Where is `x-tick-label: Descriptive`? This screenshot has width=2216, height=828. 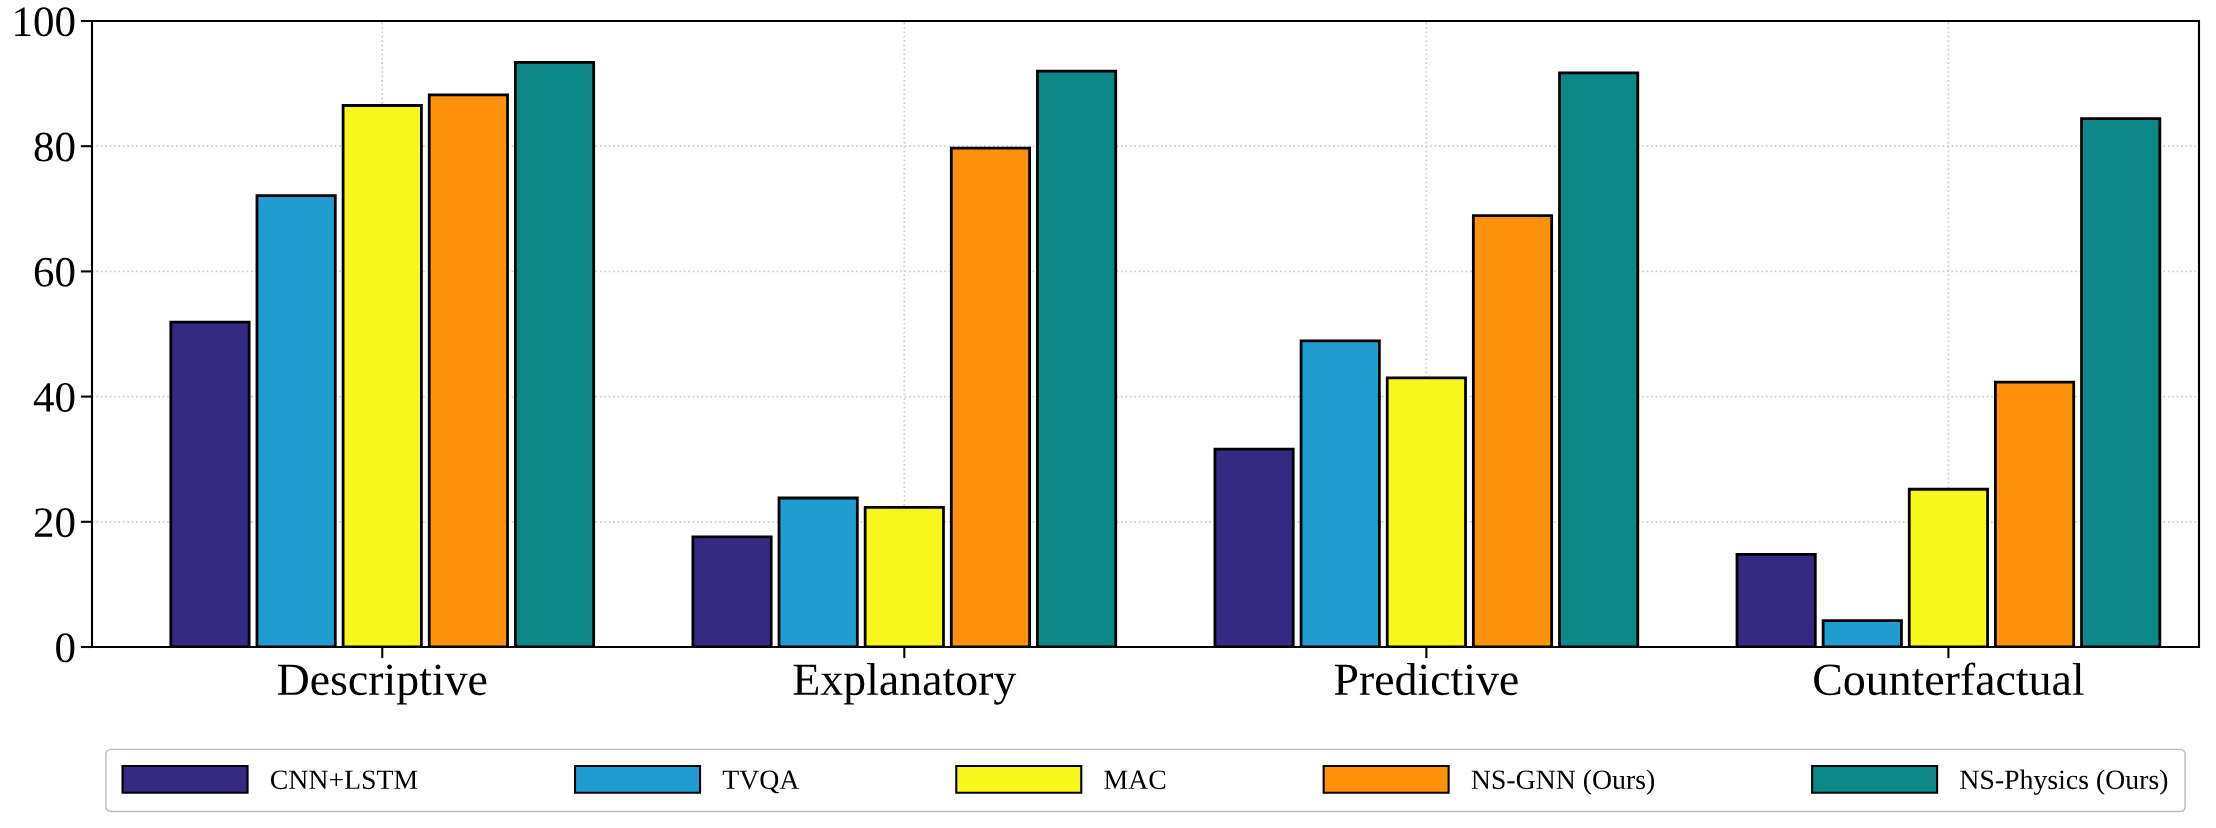 x-tick-label: Descriptive is located at coordinates (382, 684).